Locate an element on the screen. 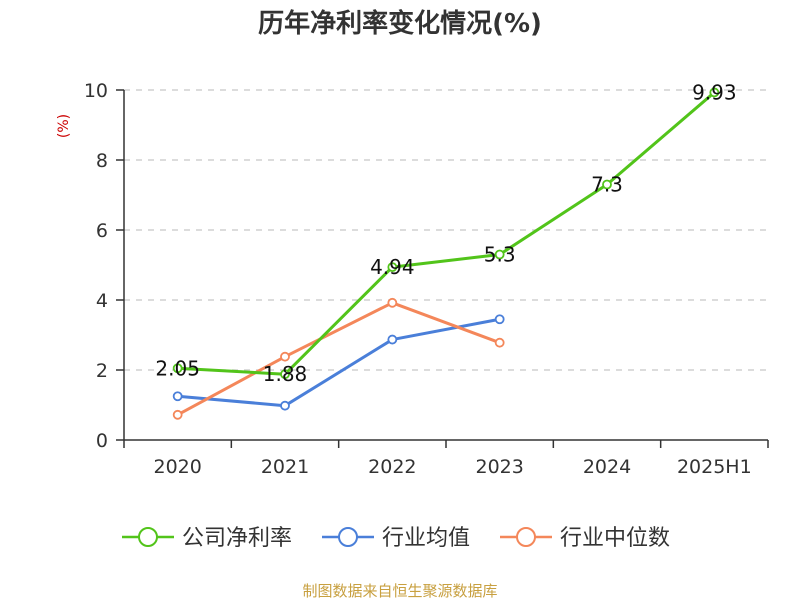 The width and height of the screenshot is (800, 600). y-tick-label: 4 is located at coordinates (102, 301).